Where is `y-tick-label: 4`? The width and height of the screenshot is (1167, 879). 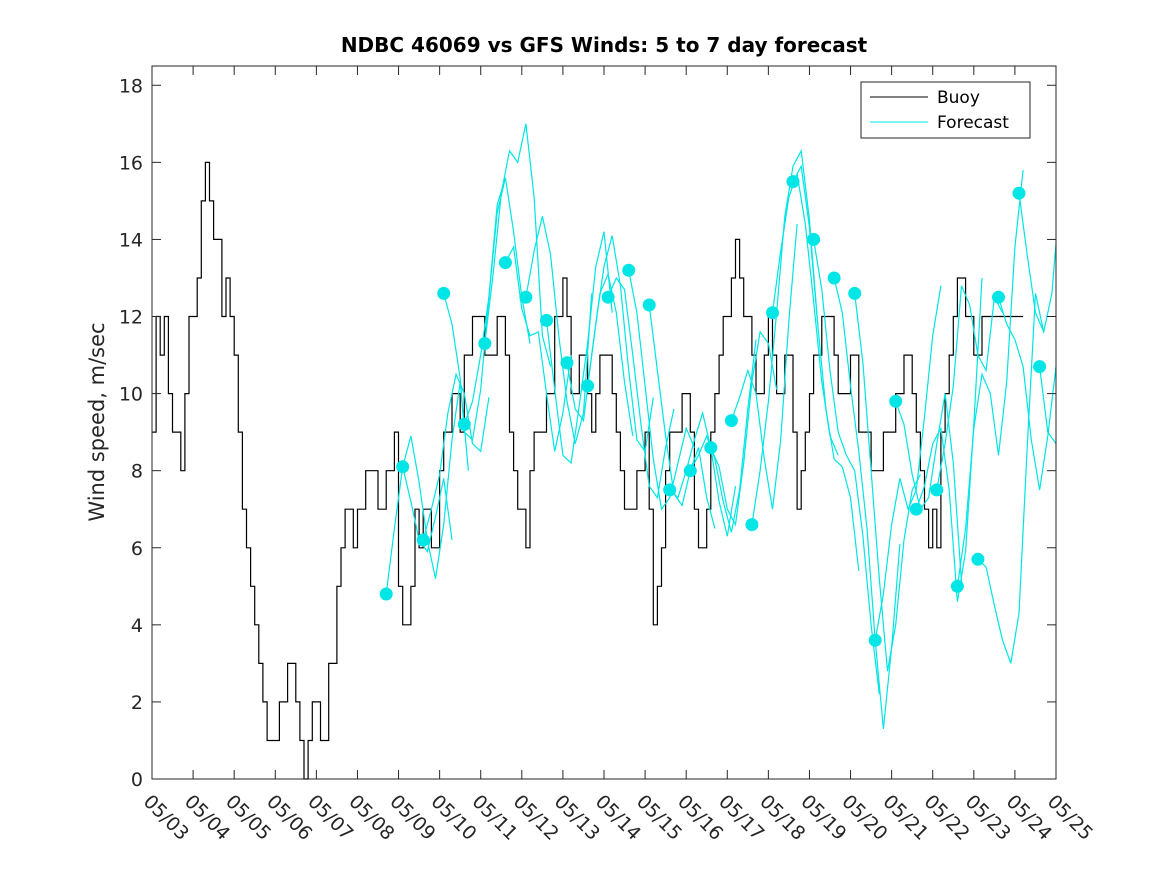
y-tick-label: 4 is located at coordinates (137, 626).